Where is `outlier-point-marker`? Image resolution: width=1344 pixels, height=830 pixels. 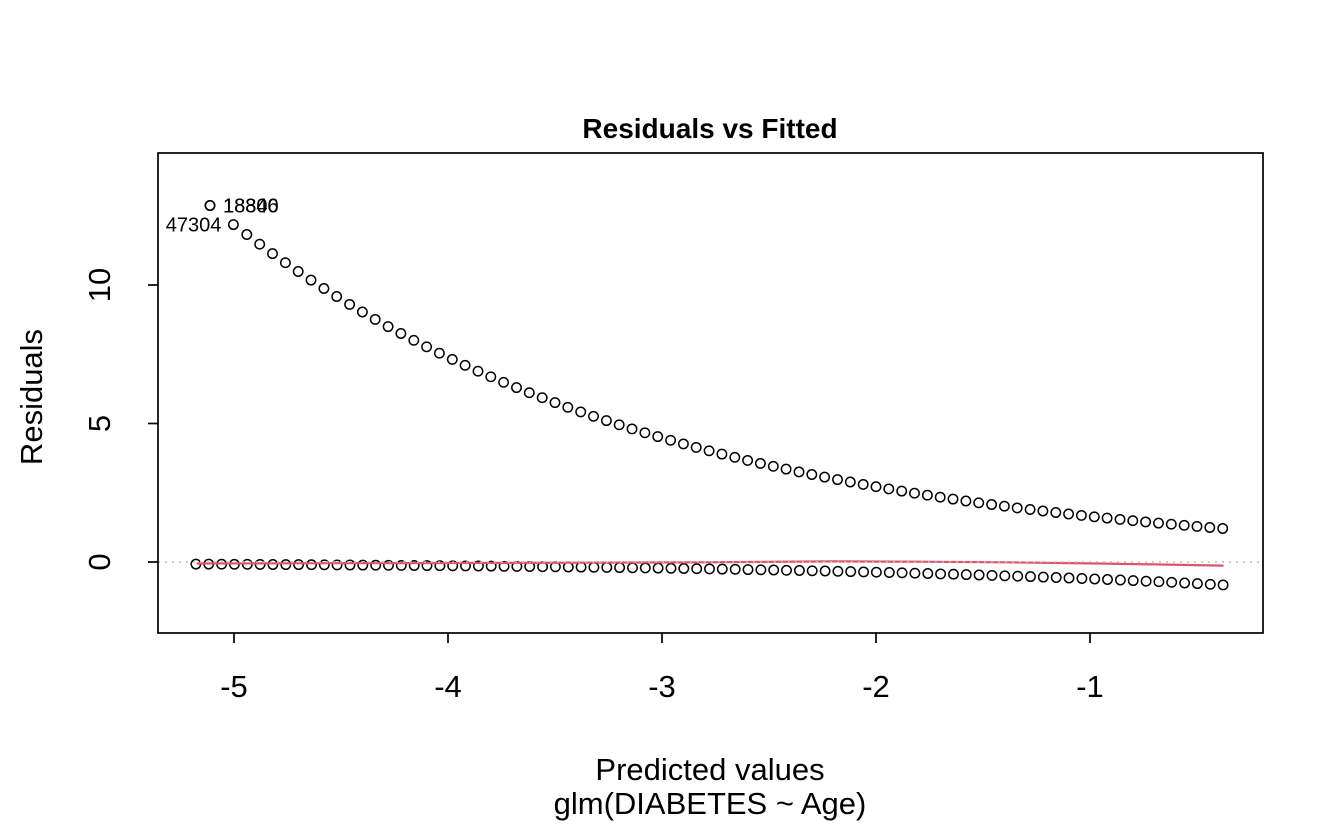 outlier-point-marker is located at coordinates (210, 205).